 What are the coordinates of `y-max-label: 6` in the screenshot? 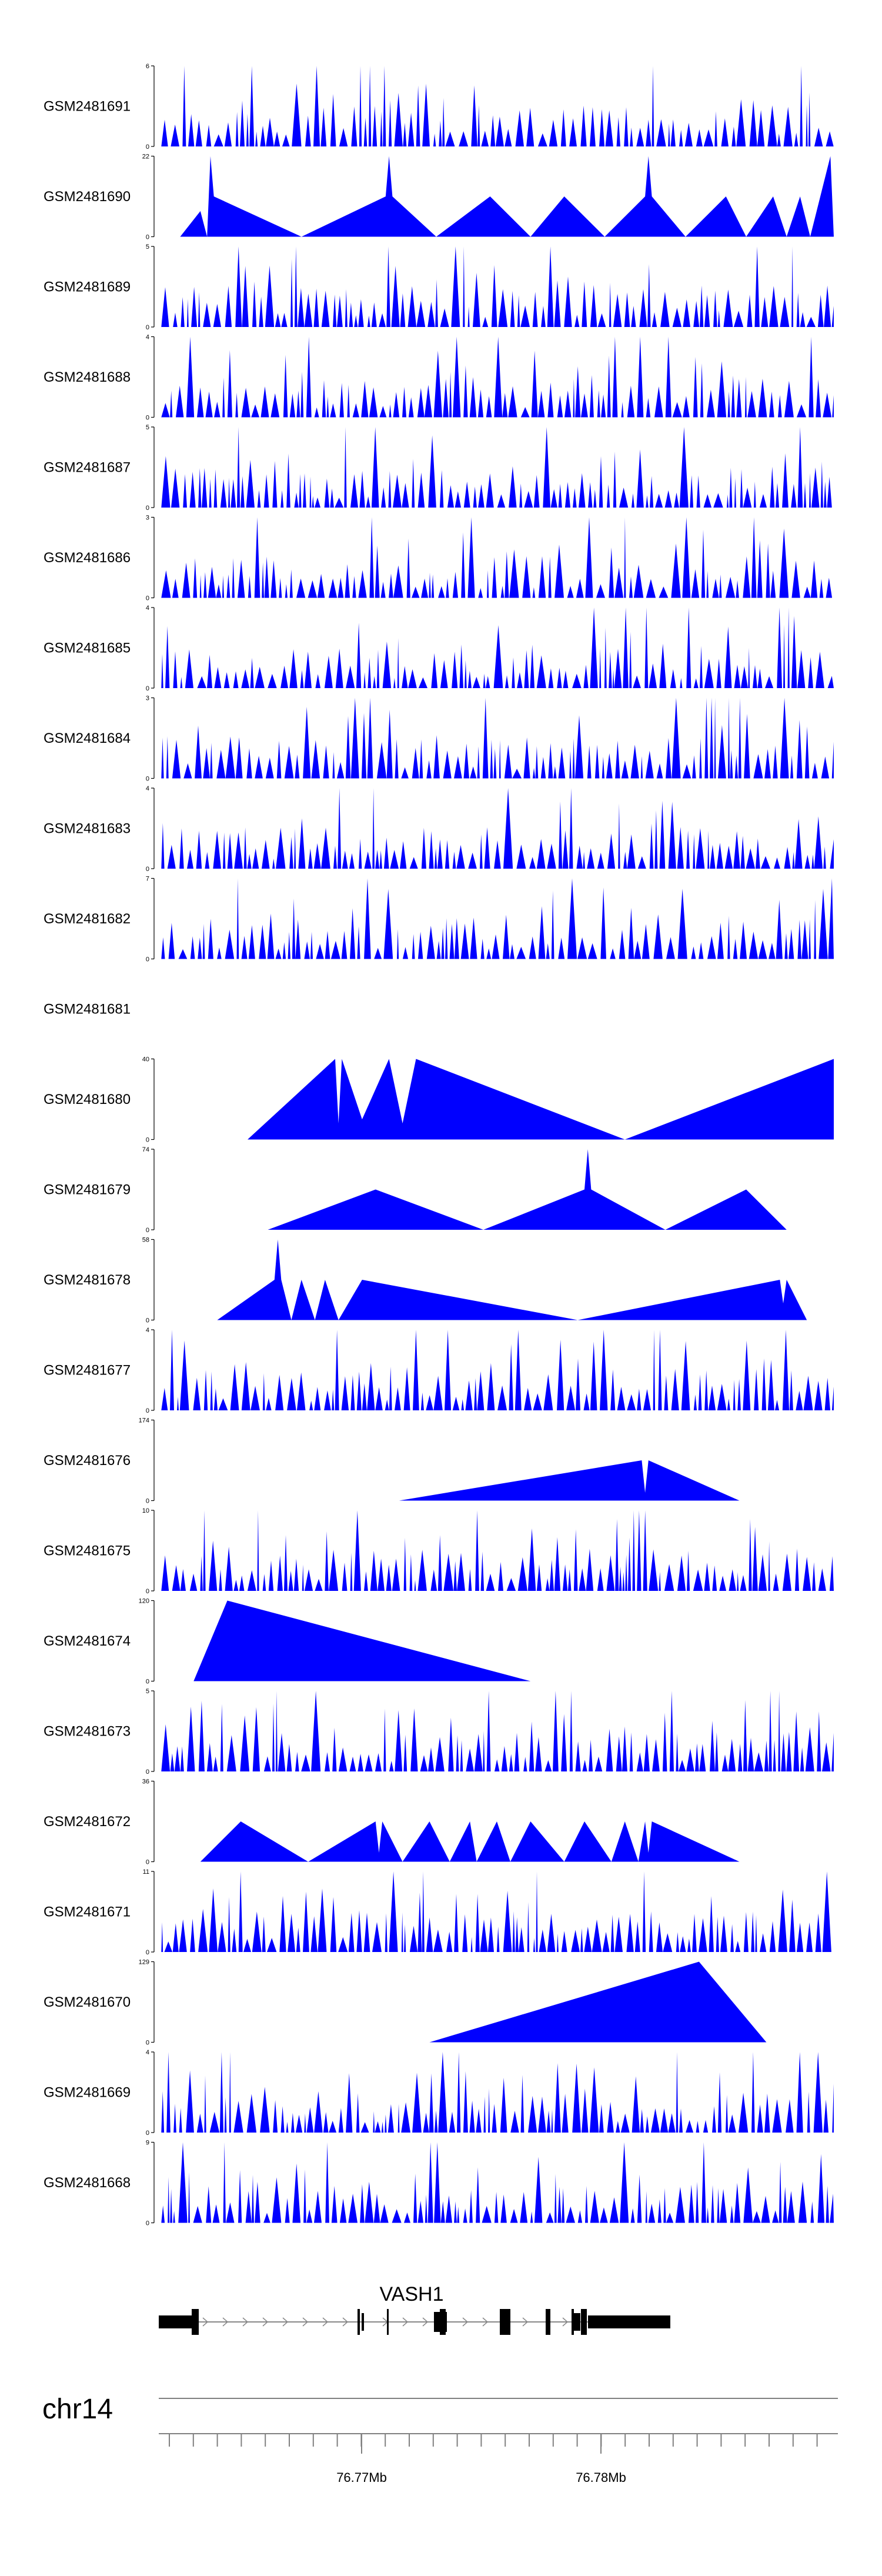 It's located at (147, 66).